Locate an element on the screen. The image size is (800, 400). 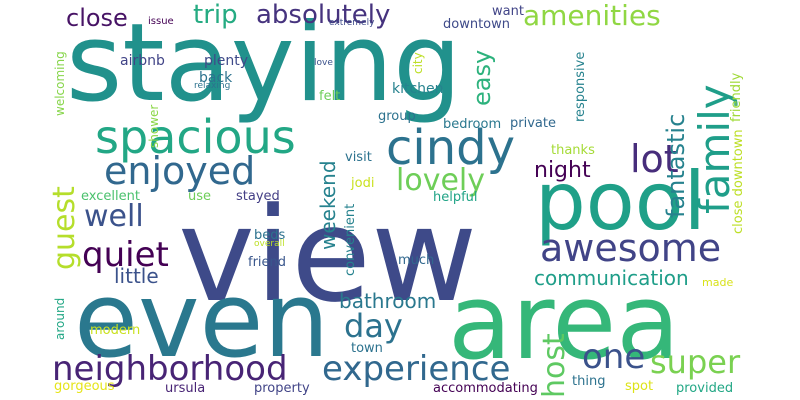
word-love: love is located at coordinates (323, 63).